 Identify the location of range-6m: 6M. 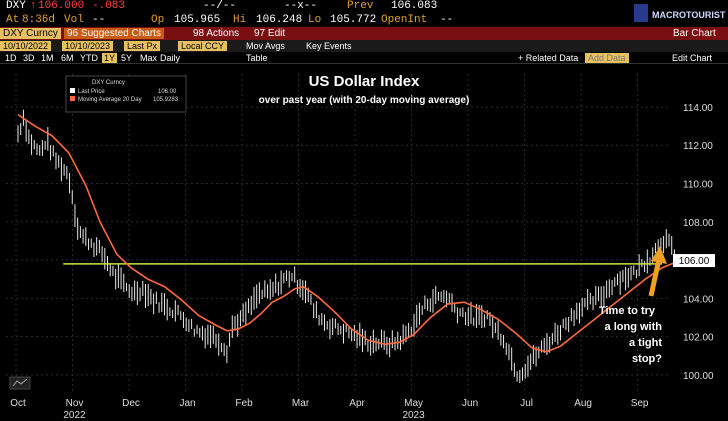
(67, 58).